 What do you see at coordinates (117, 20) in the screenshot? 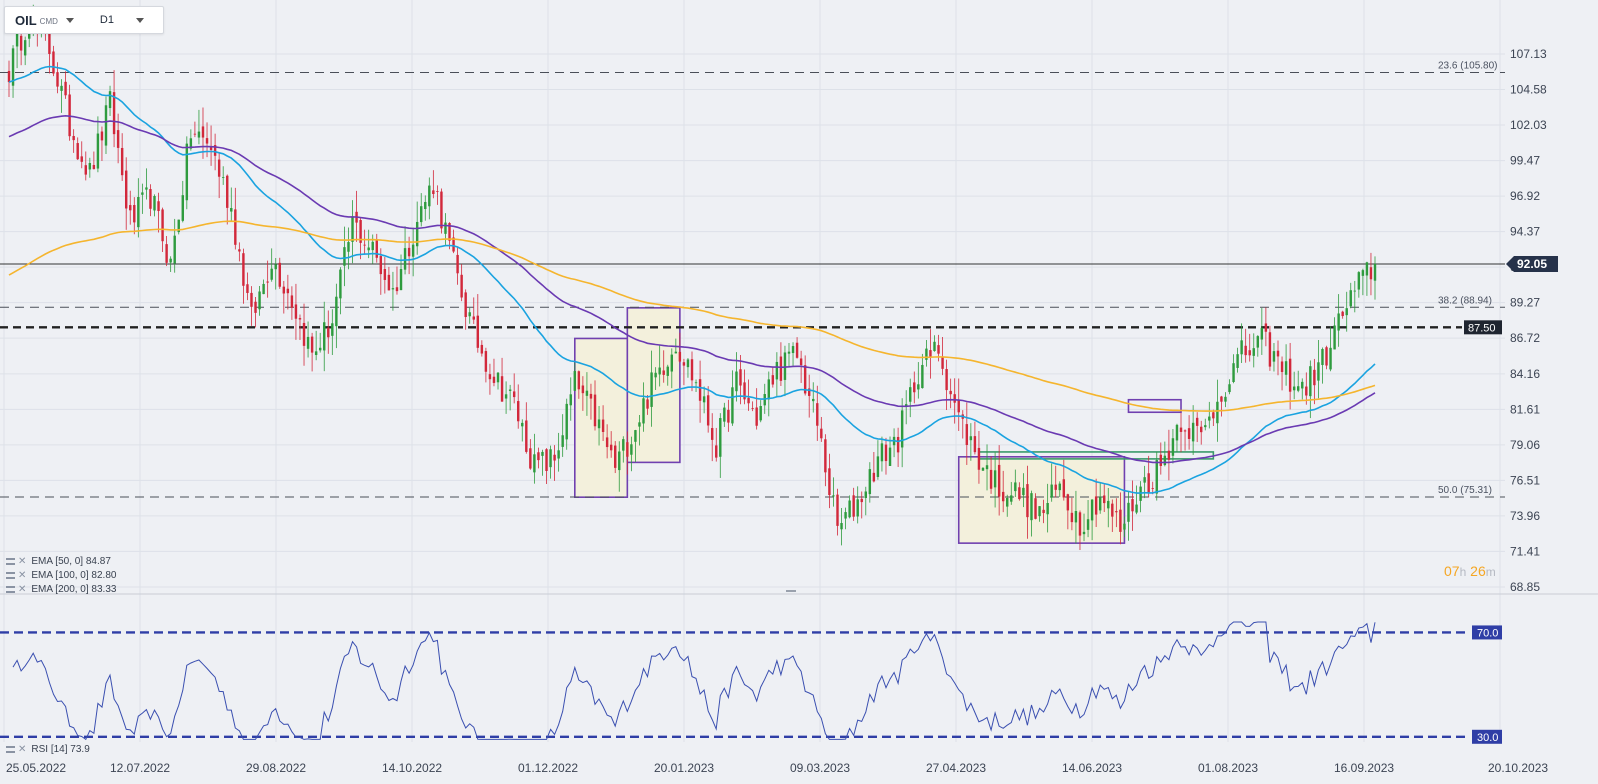
I see `timeframe-selector: D1` at bounding box center [117, 20].